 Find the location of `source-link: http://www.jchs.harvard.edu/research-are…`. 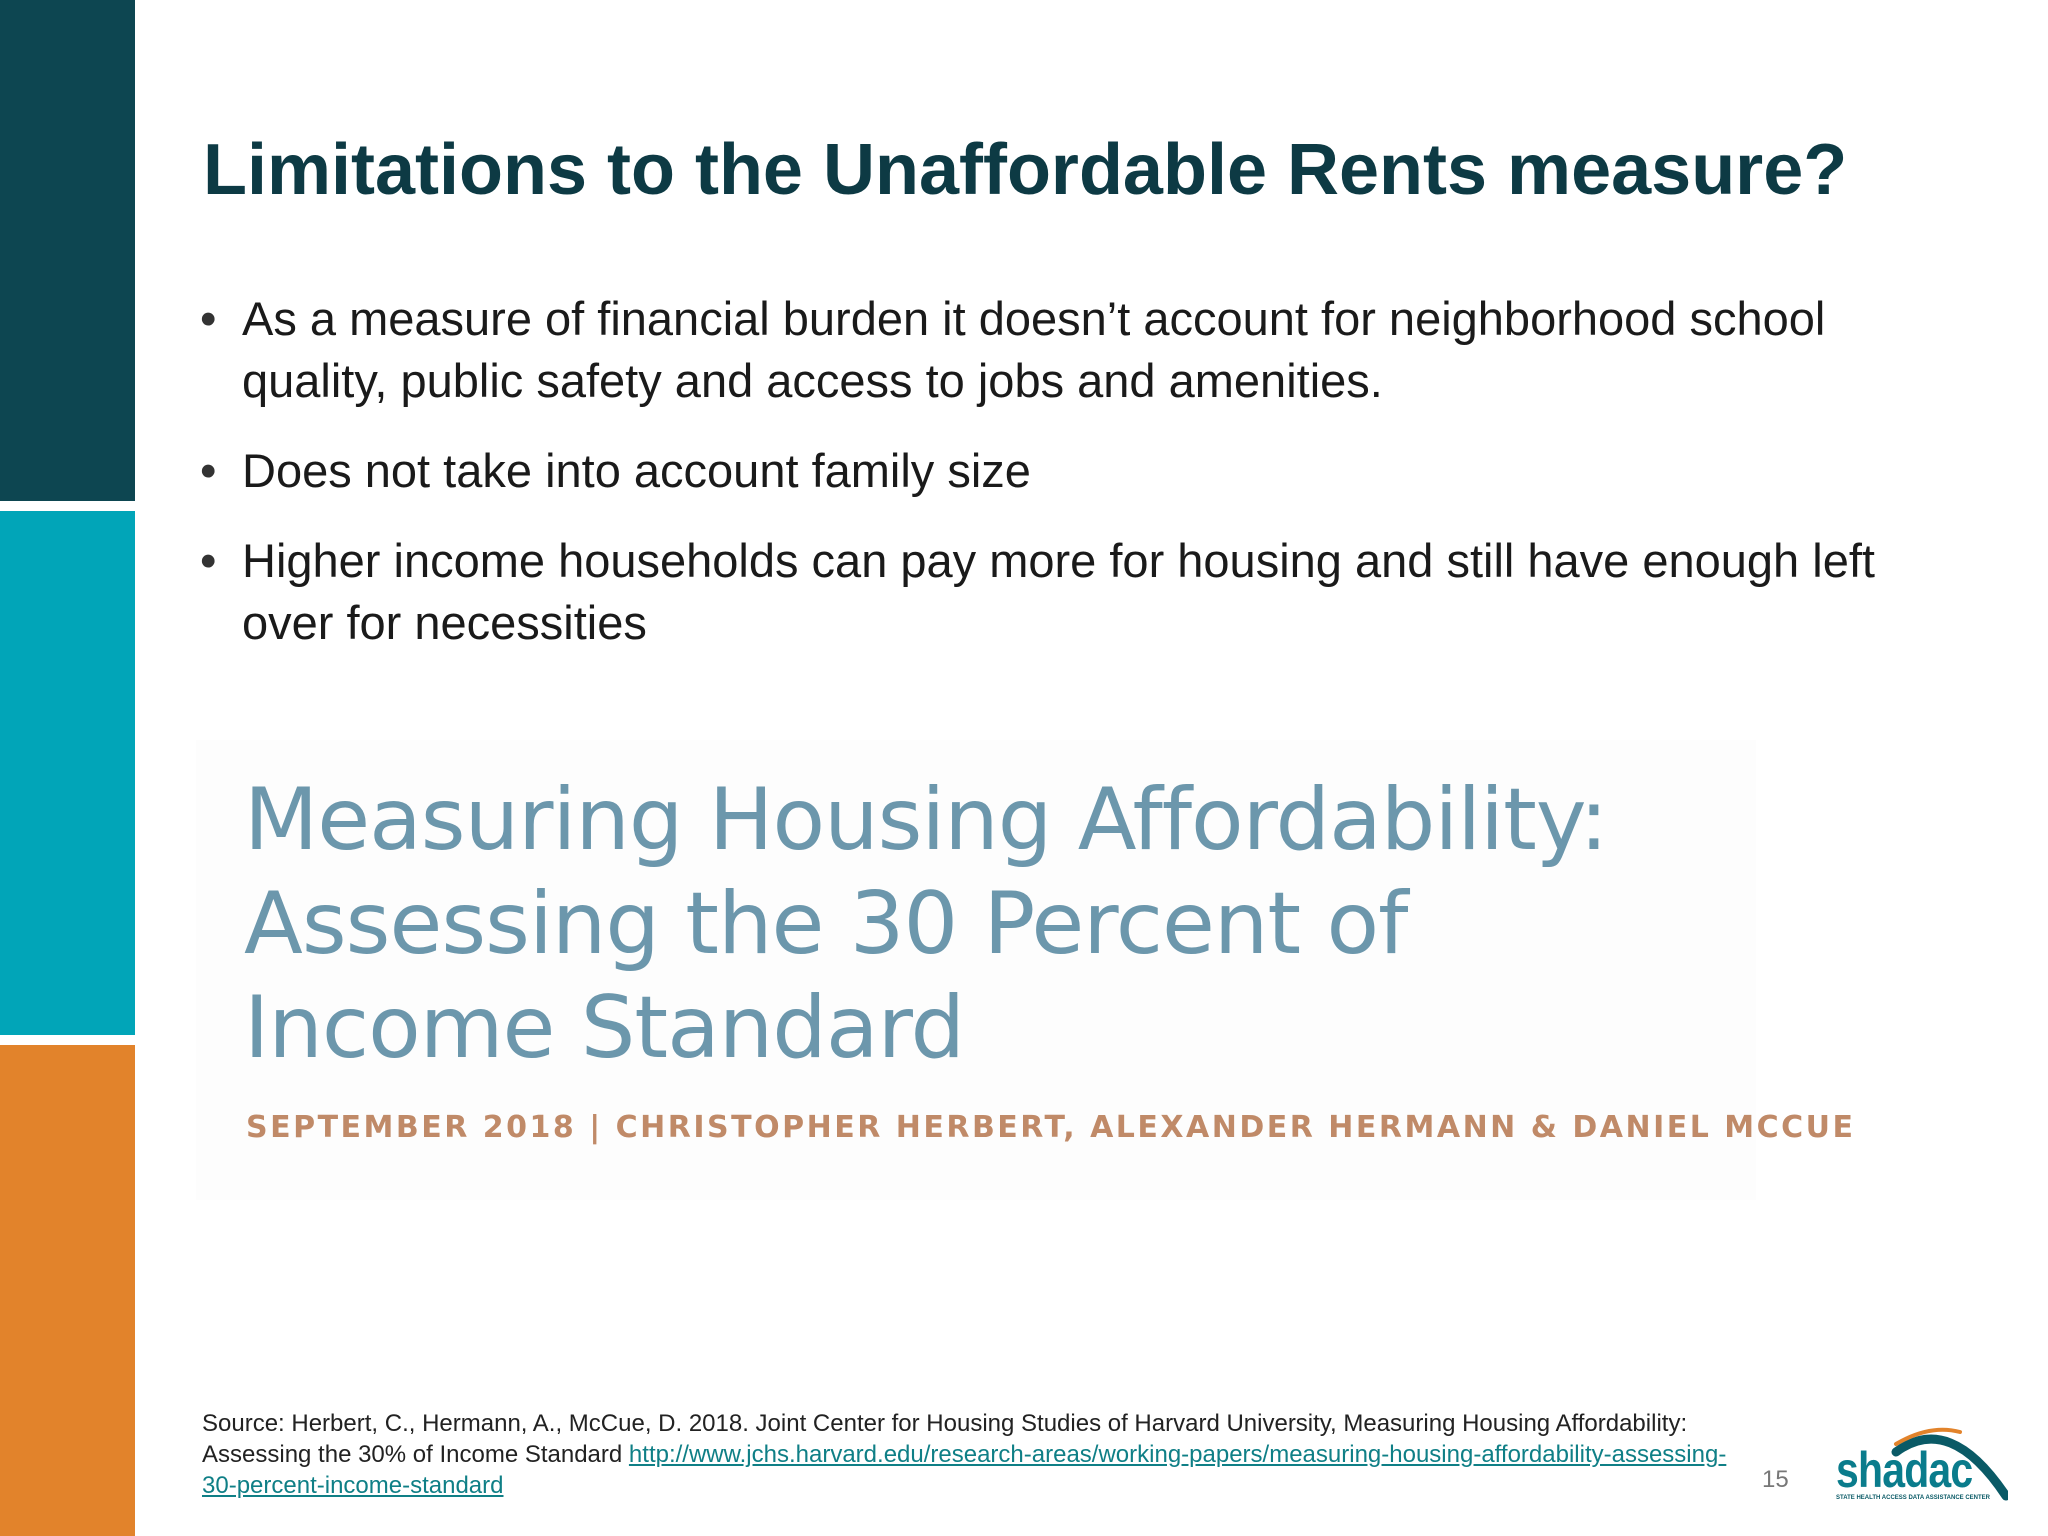

source-link: http://www.jchs.harvard.edu/research-are… is located at coordinates (964, 1470).